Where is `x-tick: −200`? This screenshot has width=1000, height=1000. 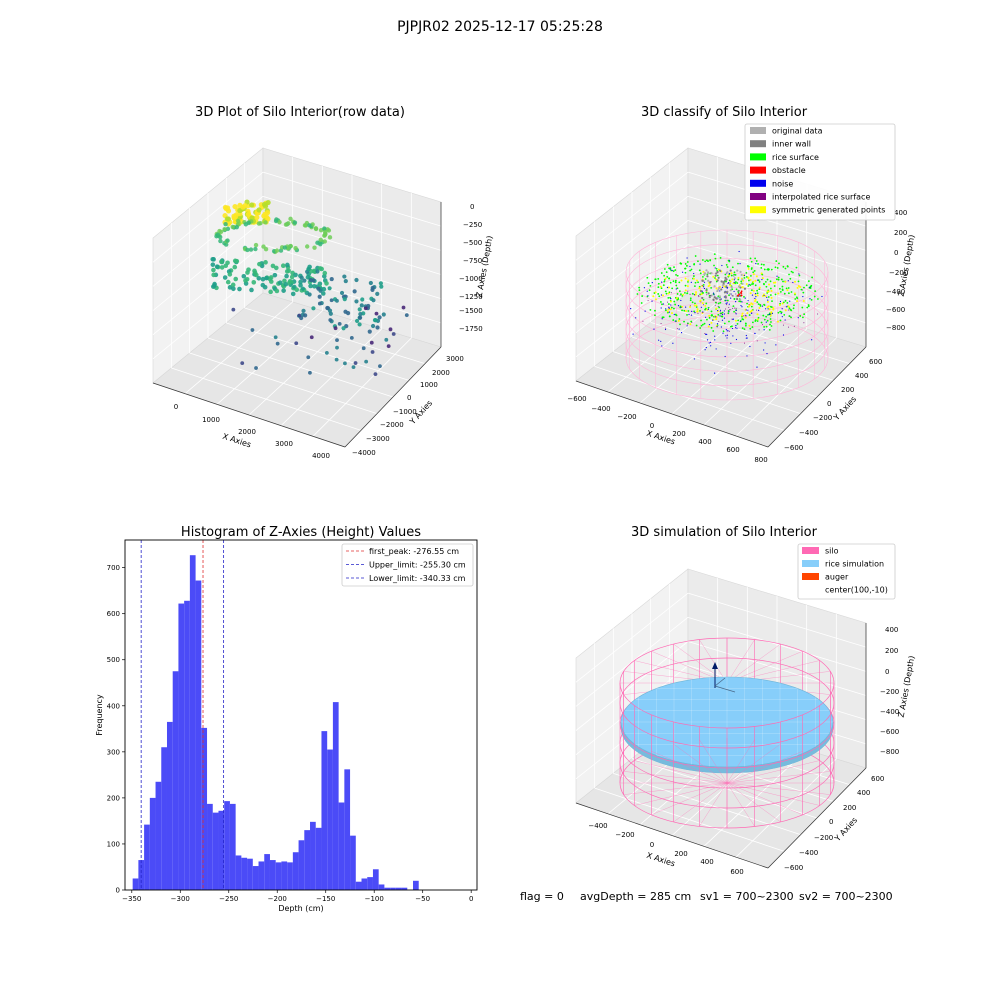 x-tick: −200 is located at coordinates (624, 835).